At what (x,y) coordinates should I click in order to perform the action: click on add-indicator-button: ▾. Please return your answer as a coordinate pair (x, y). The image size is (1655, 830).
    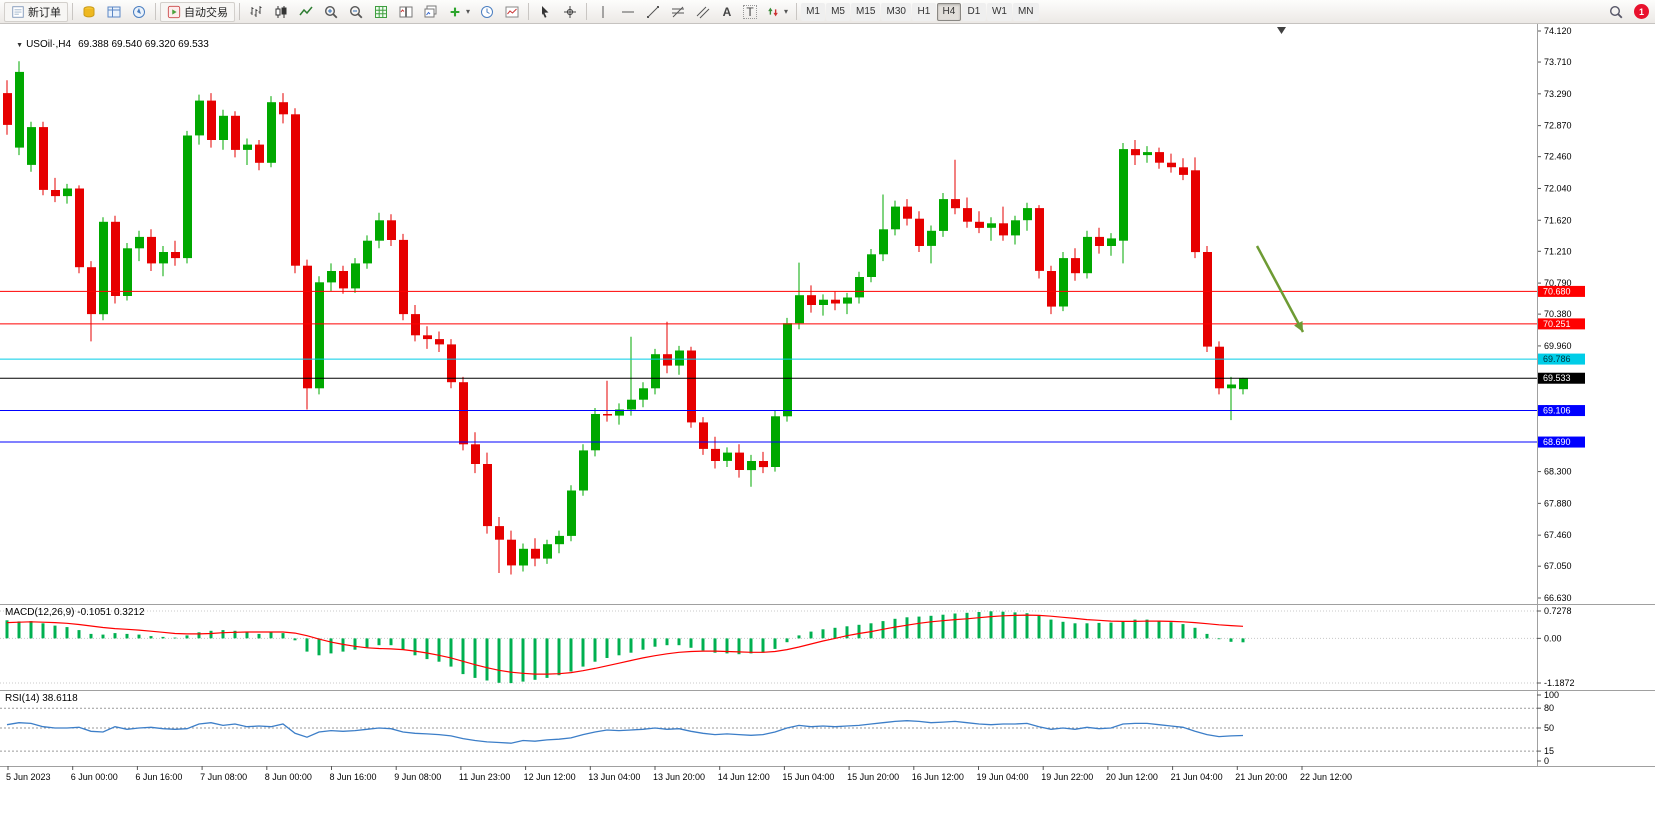
    Looking at the image, I should click on (459, 12).